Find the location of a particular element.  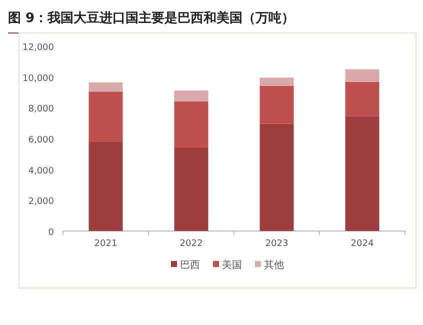

legend-label: 巴西 is located at coordinates (190, 265).